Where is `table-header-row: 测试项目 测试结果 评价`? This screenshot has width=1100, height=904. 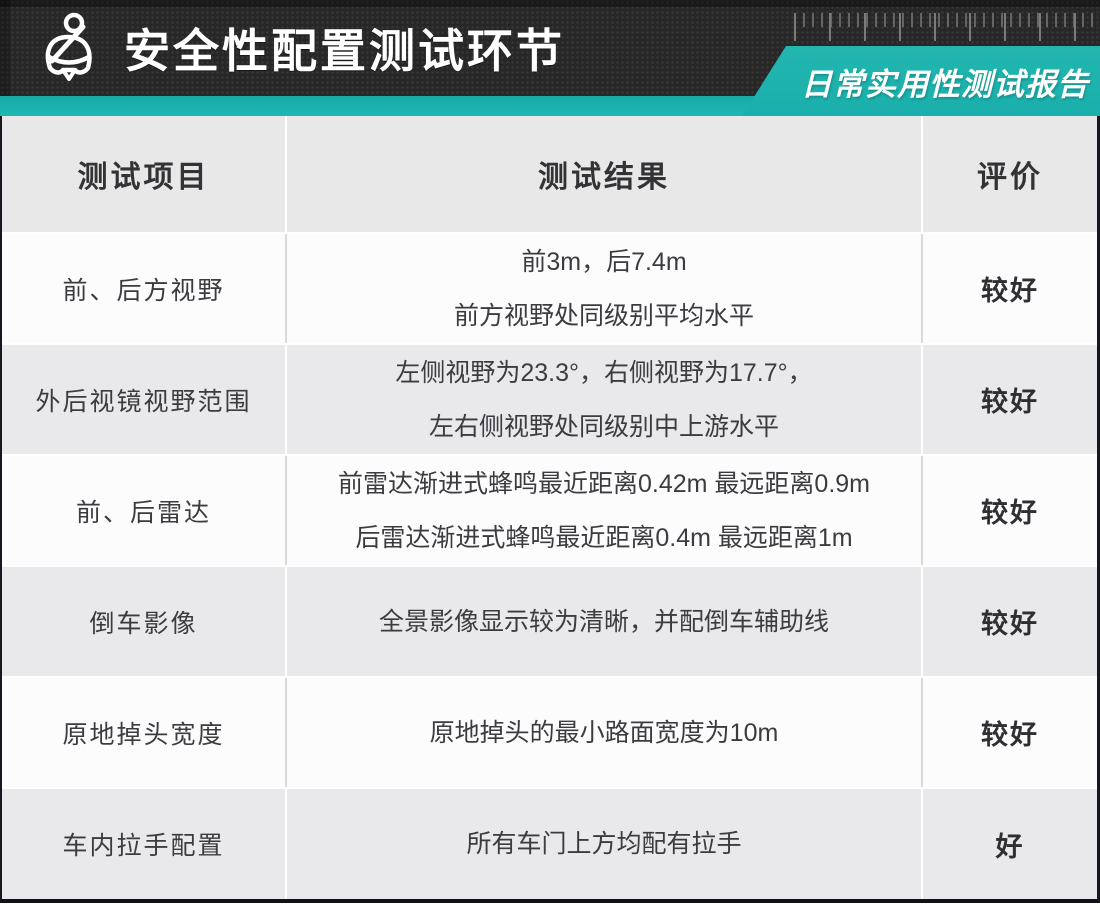
table-header-row: 测试项目 测试结果 评价 is located at coordinates (549, 174).